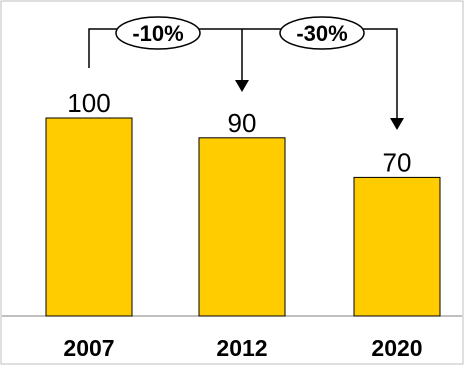 The height and width of the screenshot is (365, 464). What do you see at coordinates (88, 348) in the screenshot?
I see `category-label-2007: 2007` at bounding box center [88, 348].